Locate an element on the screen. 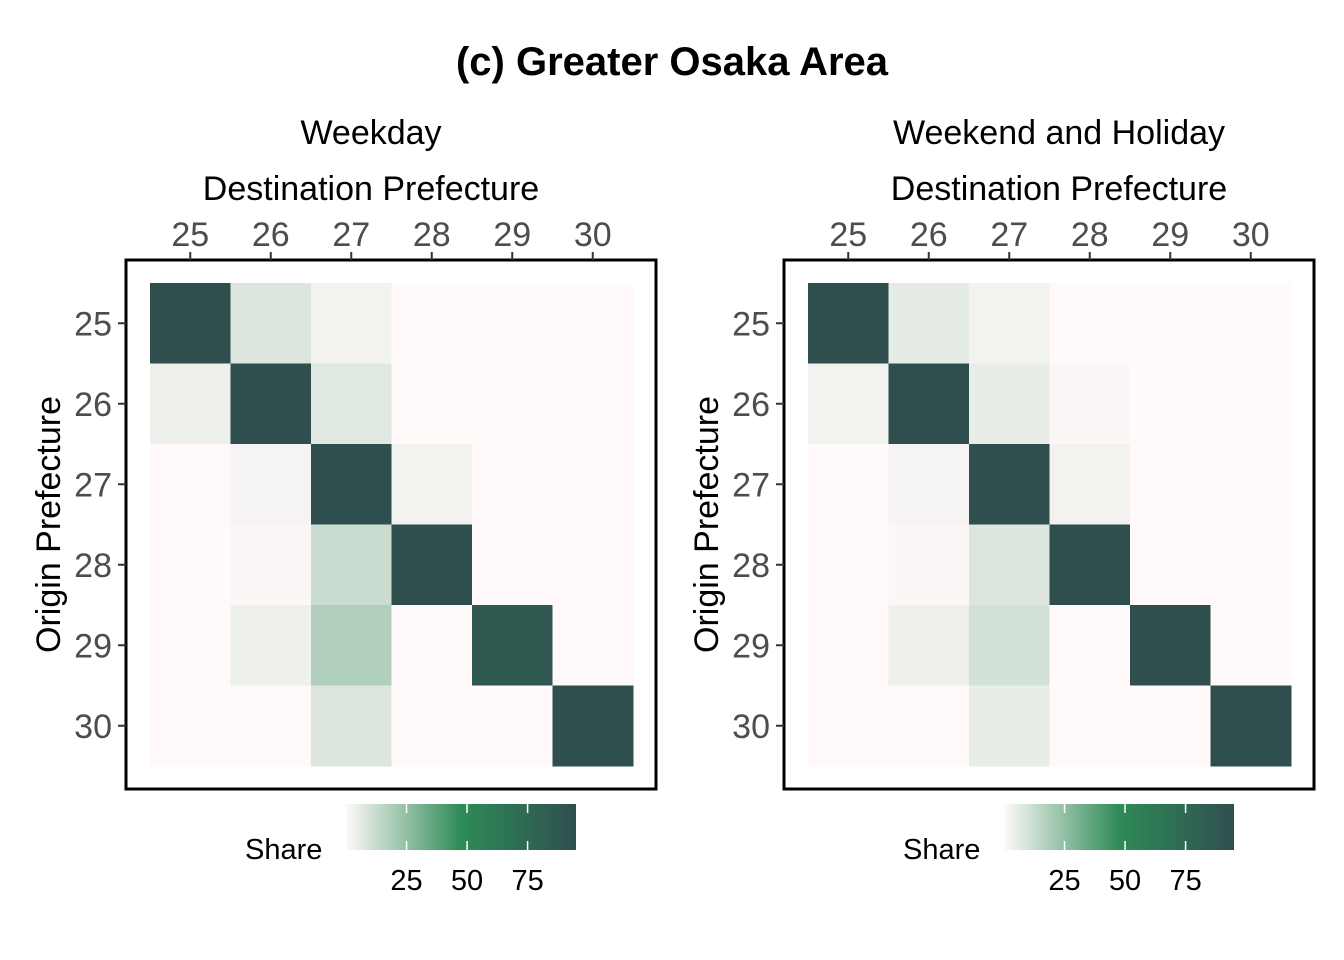  x-tick-label: 27 is located at coordinates (351, 235).